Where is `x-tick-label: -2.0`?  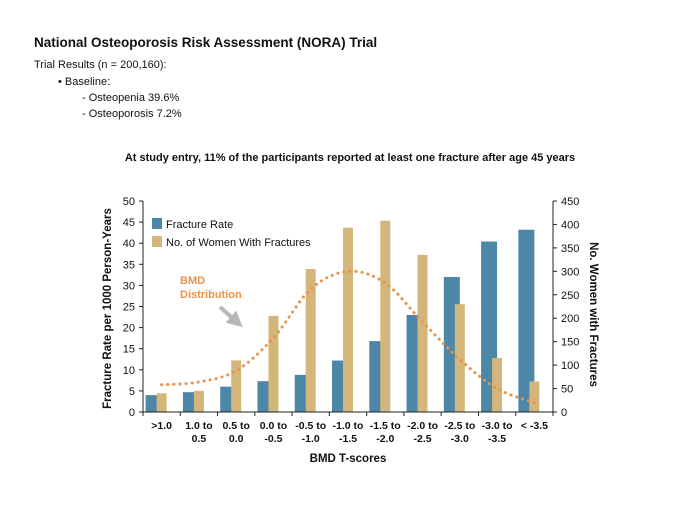 x-tick-label: -2.0 is located at coordinates (385, 439).